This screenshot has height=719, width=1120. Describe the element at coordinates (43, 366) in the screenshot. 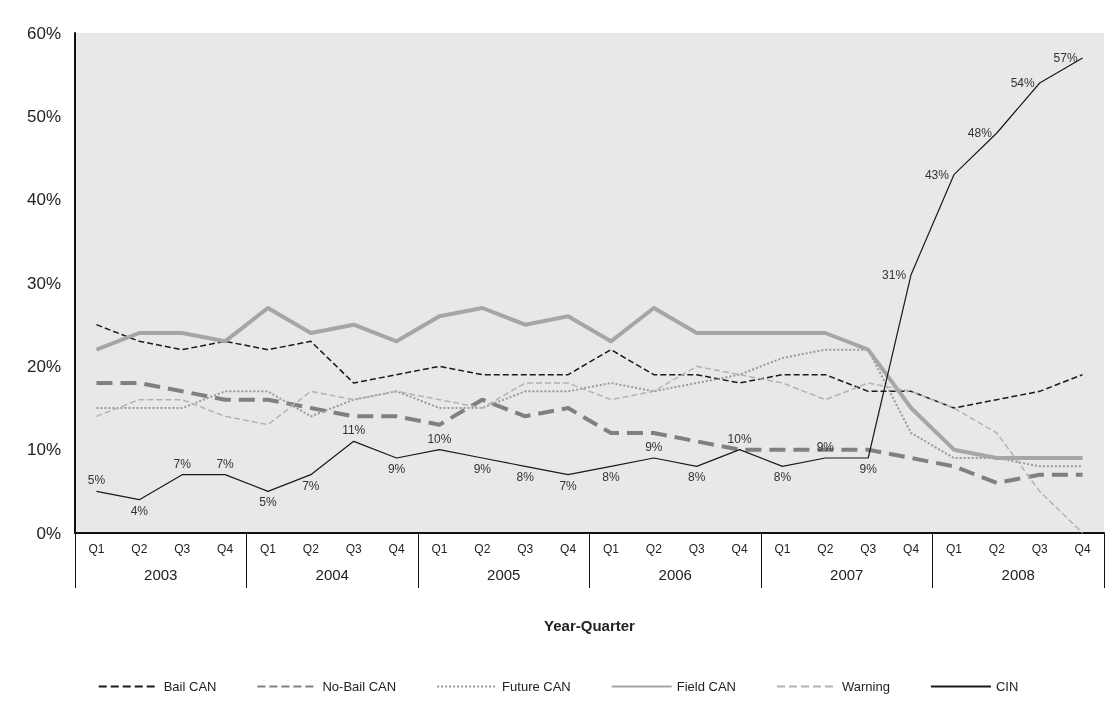

I see `y-tick-label: 20%` at that location.